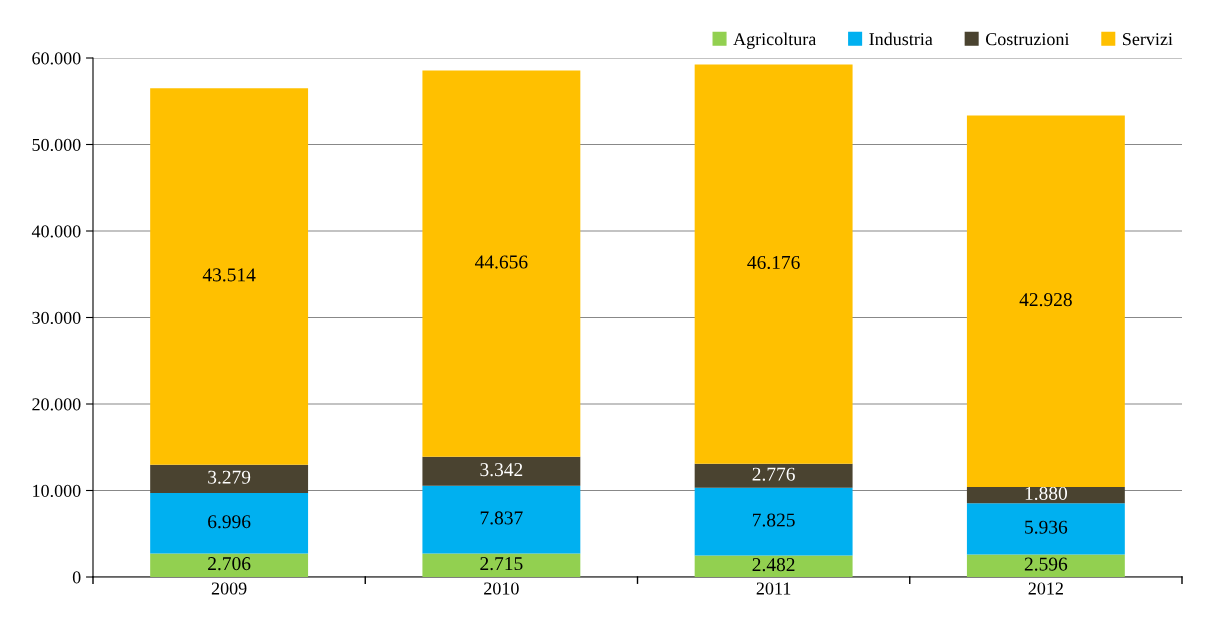 The width and height of the screenshot is (1206, 619). I want to click on y-tick-label: 20.000, so click(56, 404).